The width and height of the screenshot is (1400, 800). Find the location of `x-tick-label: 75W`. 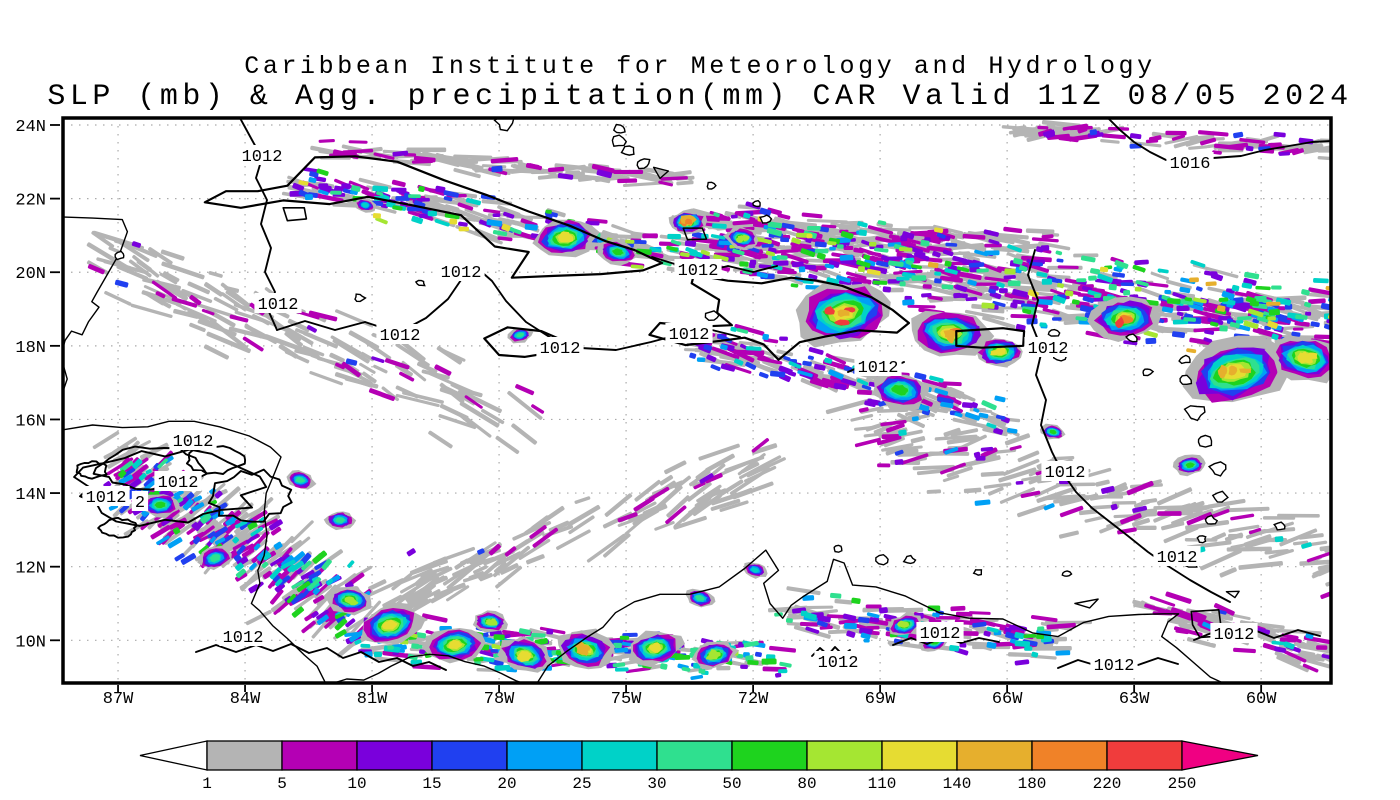

x-tick-label: 75W is located at coordinates (626, 699).